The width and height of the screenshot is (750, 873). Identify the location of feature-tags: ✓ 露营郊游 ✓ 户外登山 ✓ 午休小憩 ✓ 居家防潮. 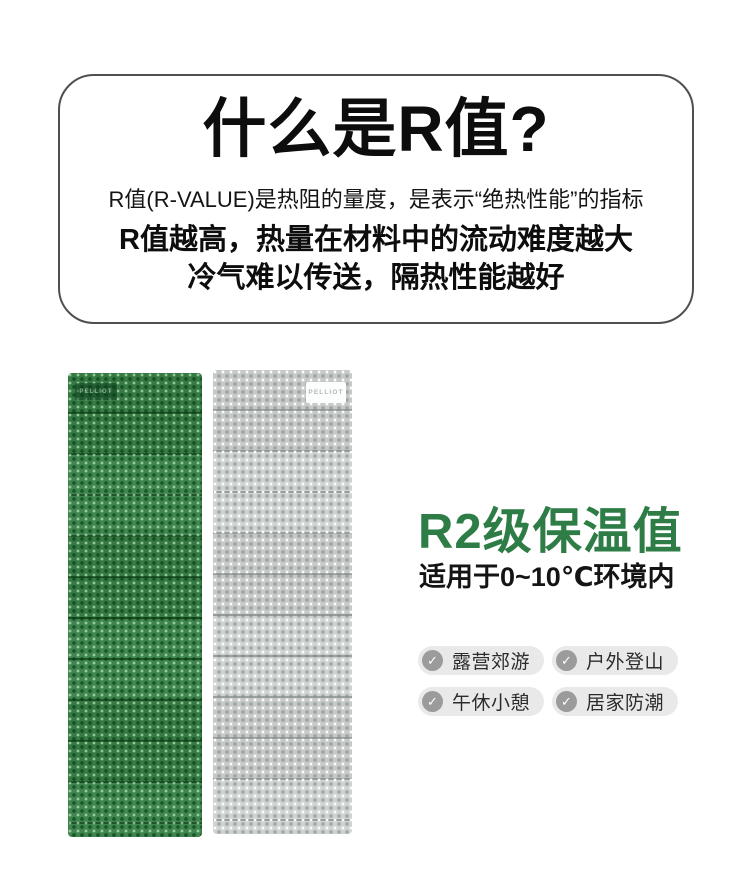
(548, 681).